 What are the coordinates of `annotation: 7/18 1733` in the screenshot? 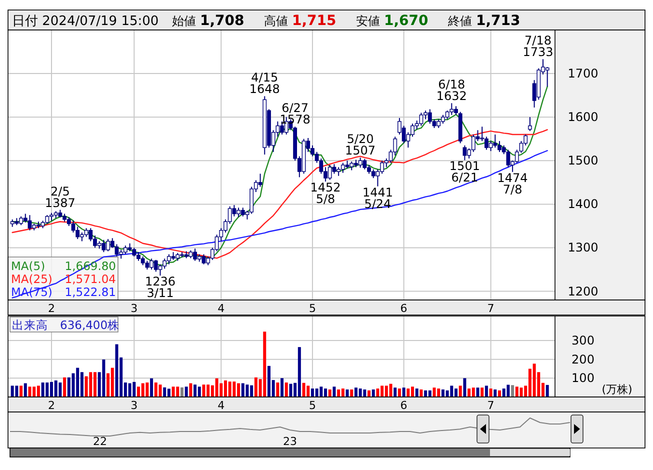 It's located at (538, 47).